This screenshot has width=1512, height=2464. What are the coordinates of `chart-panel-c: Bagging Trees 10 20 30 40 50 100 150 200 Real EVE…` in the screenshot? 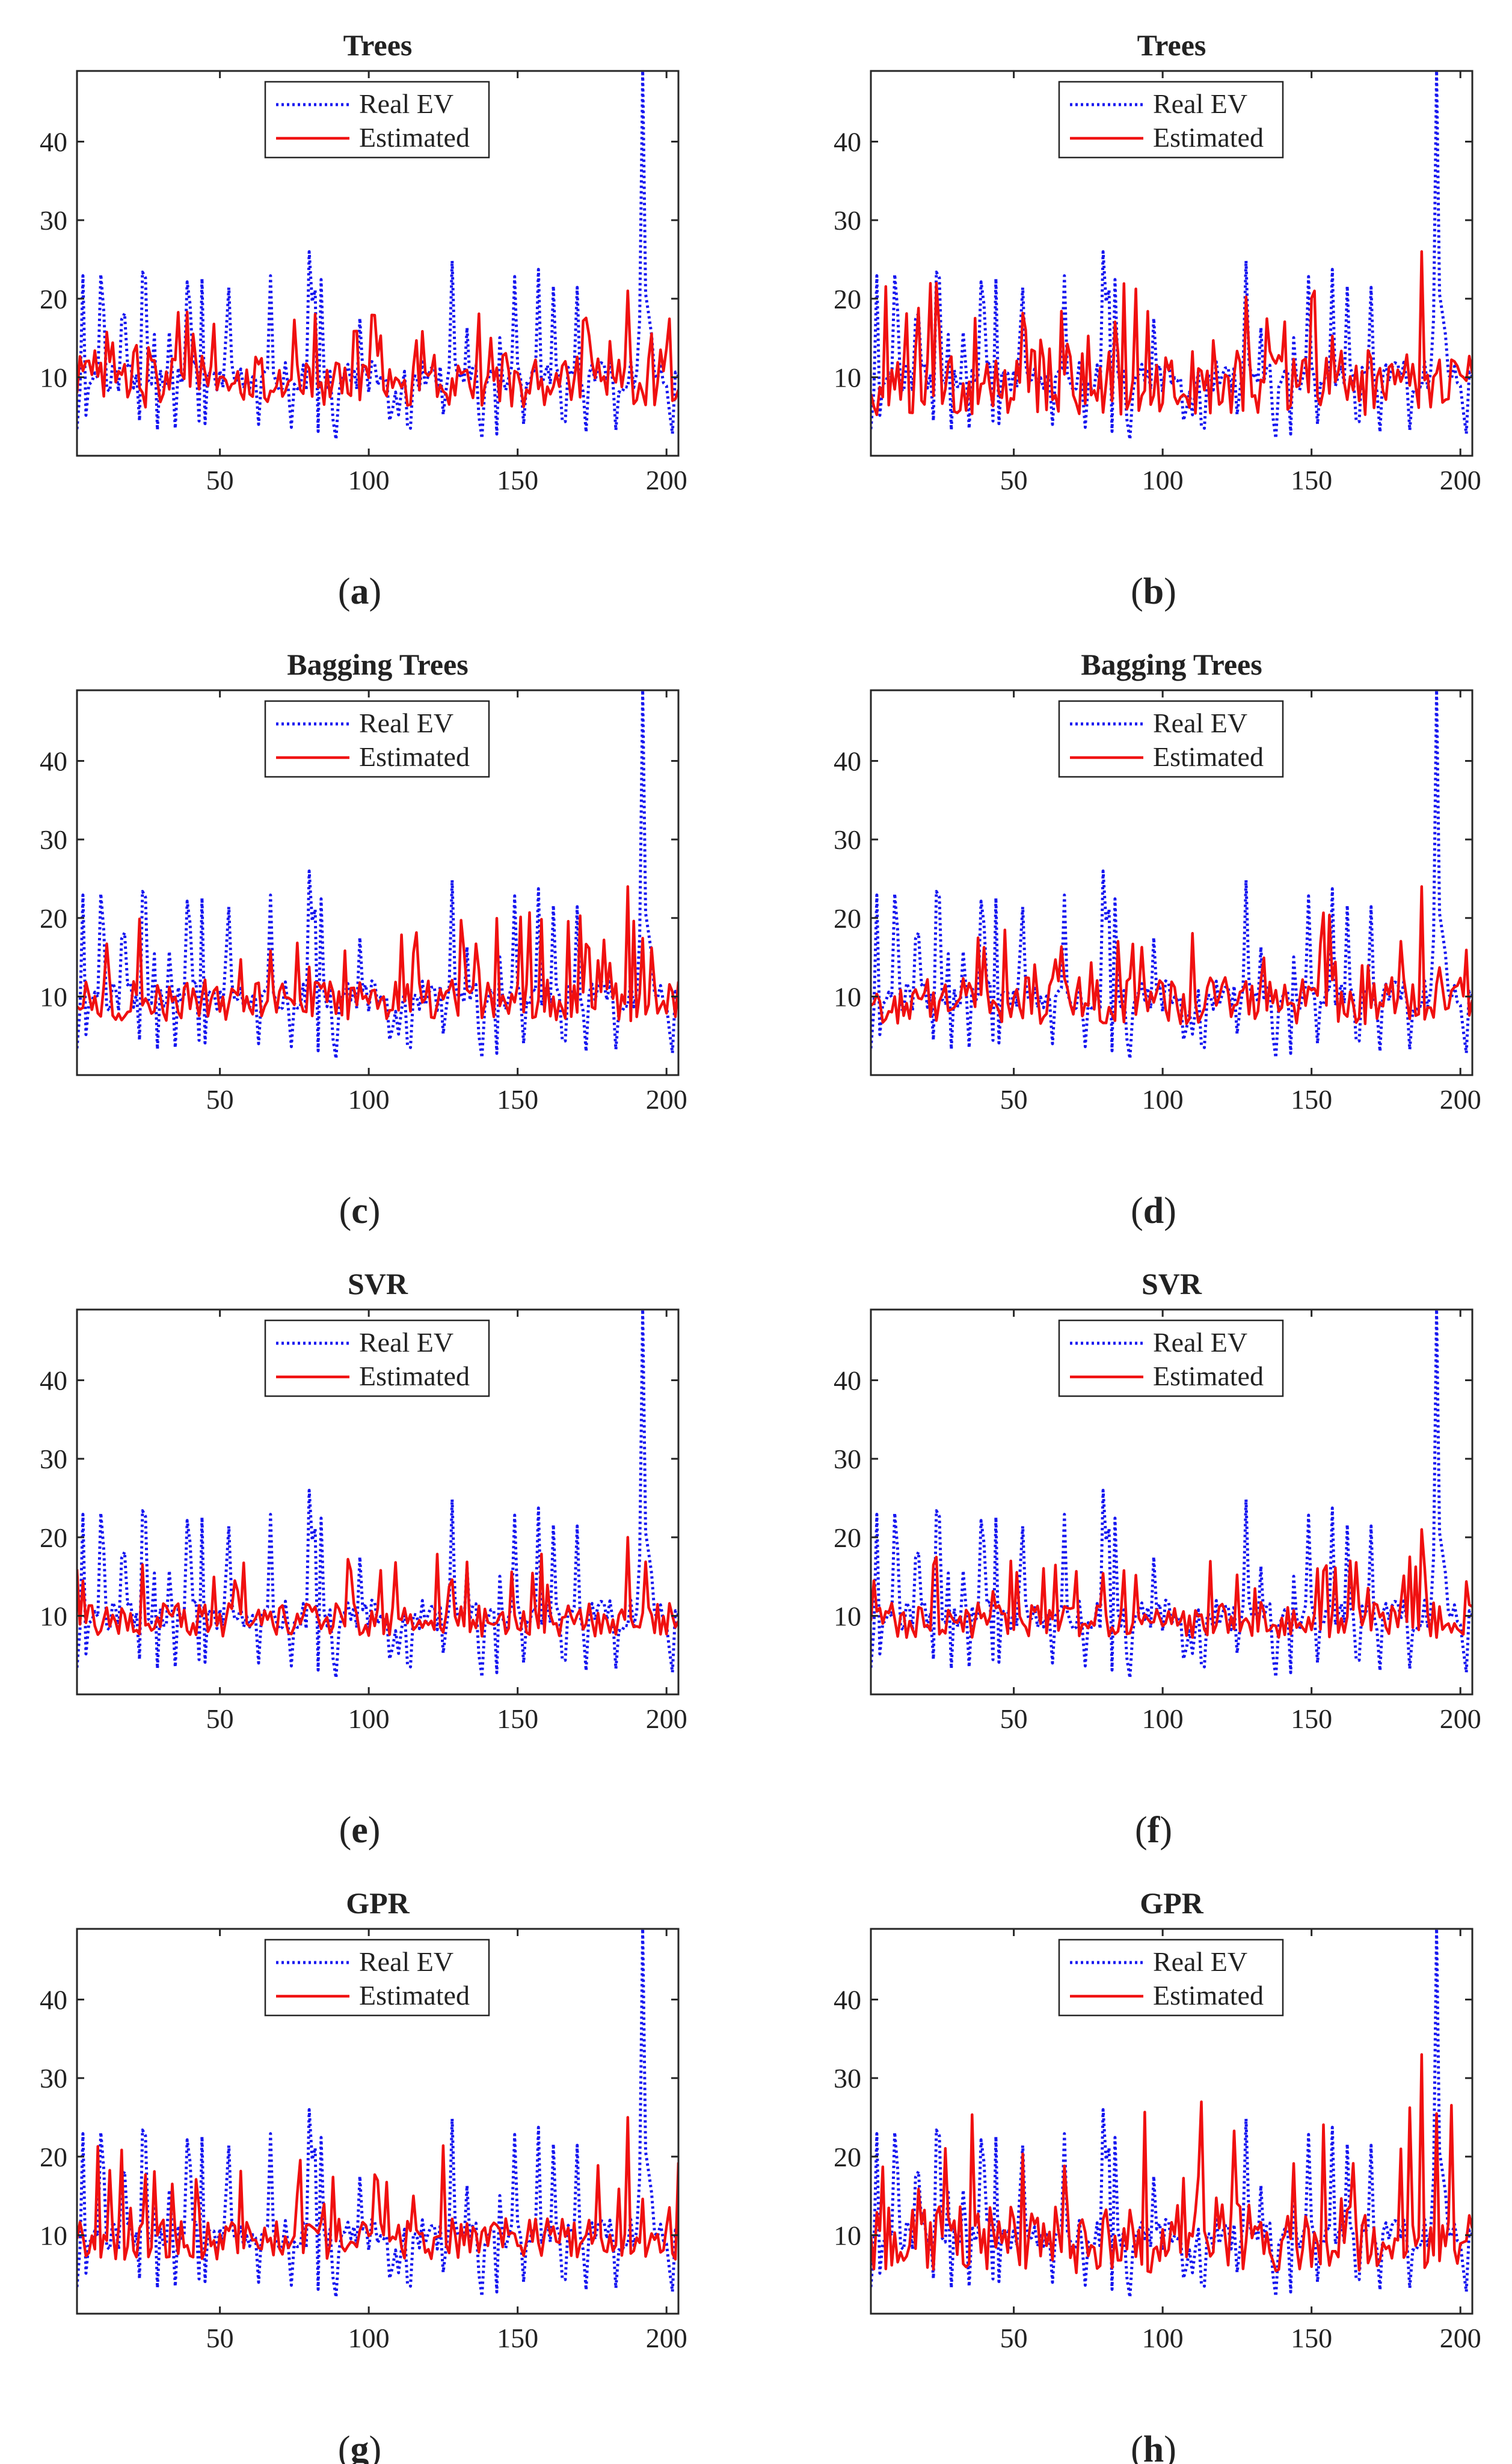 It's located at (364, 939).